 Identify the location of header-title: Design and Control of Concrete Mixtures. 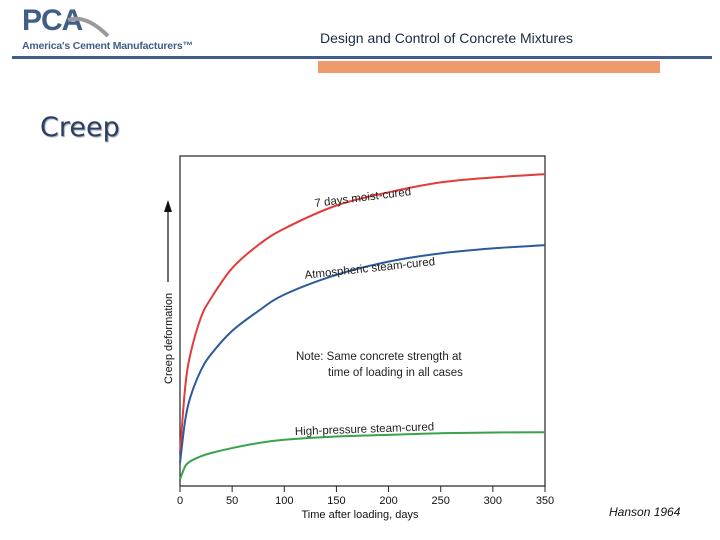
(446, 38).